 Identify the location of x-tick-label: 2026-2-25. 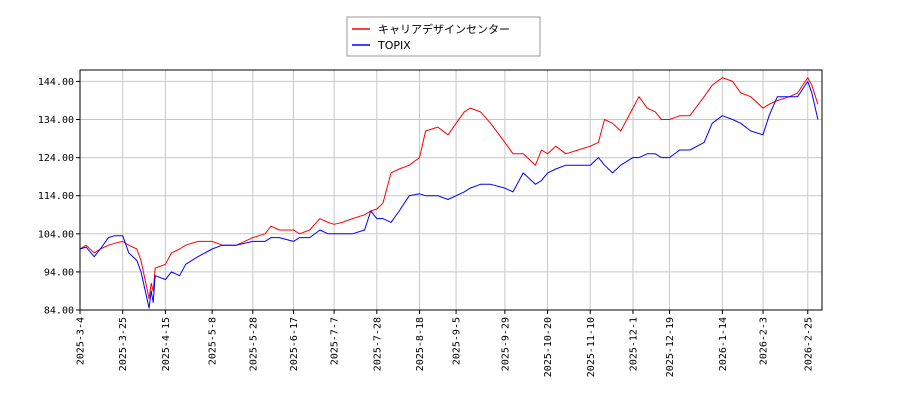
(808, 344).